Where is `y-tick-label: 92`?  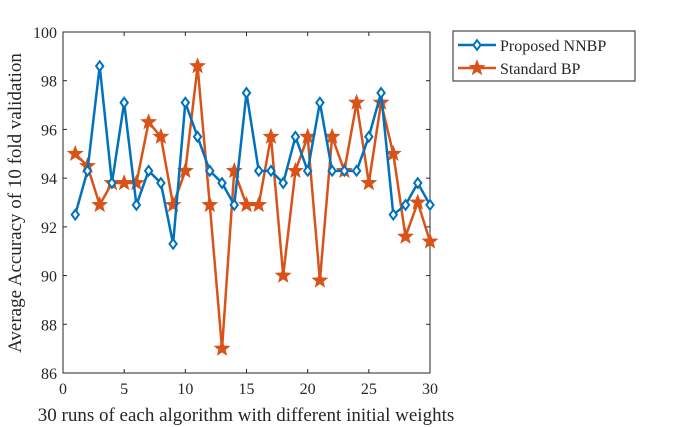
y-tick-label: 92 is located at coordinates (49, 228).